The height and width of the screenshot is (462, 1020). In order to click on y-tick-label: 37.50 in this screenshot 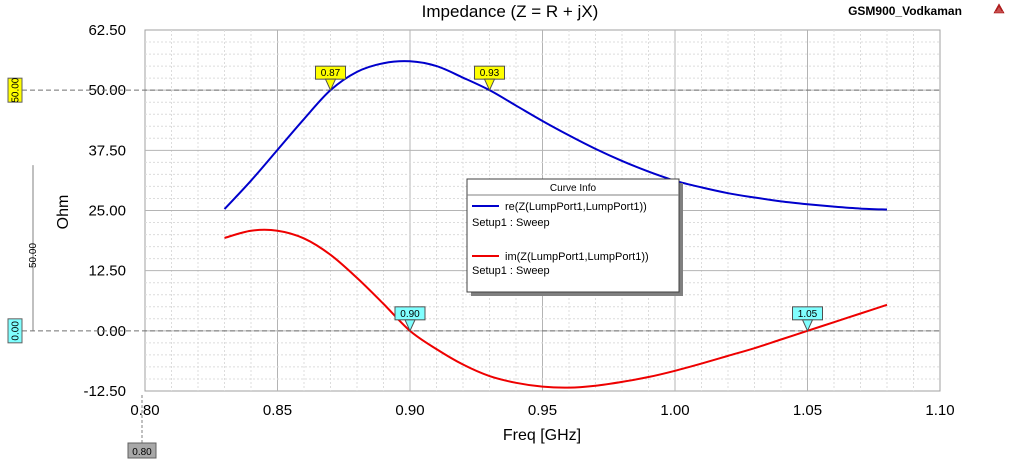, I will do `click(107, 150)`.